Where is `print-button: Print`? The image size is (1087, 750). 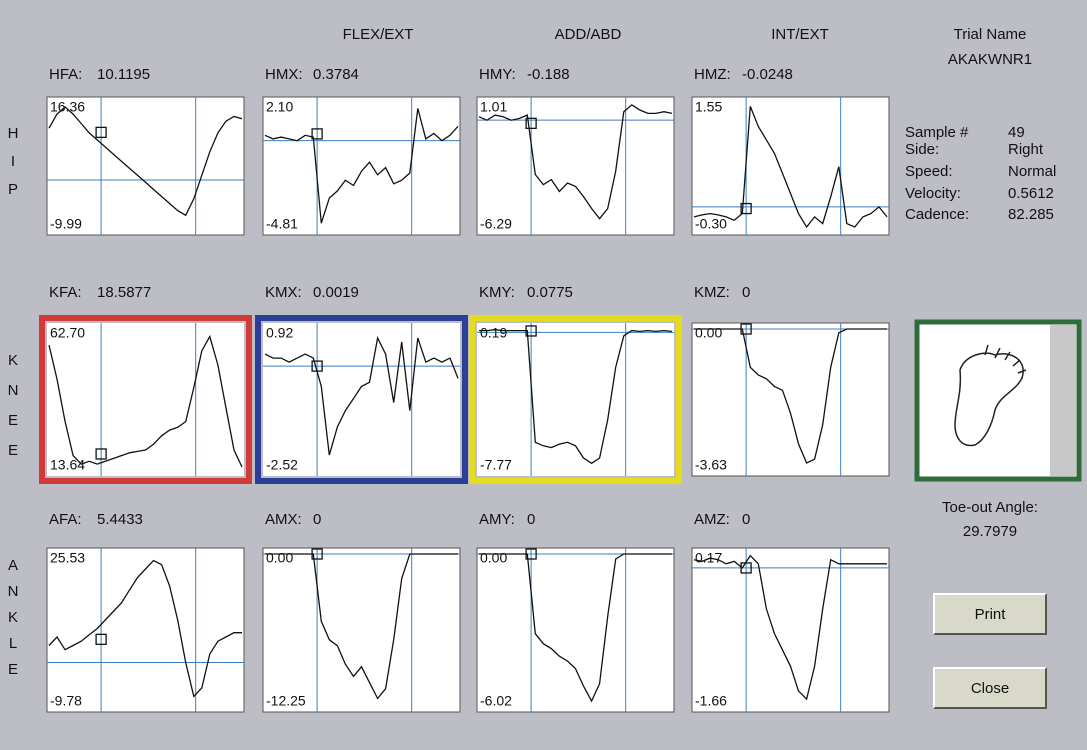
print-button: Print is located at coordinates (990, 614).